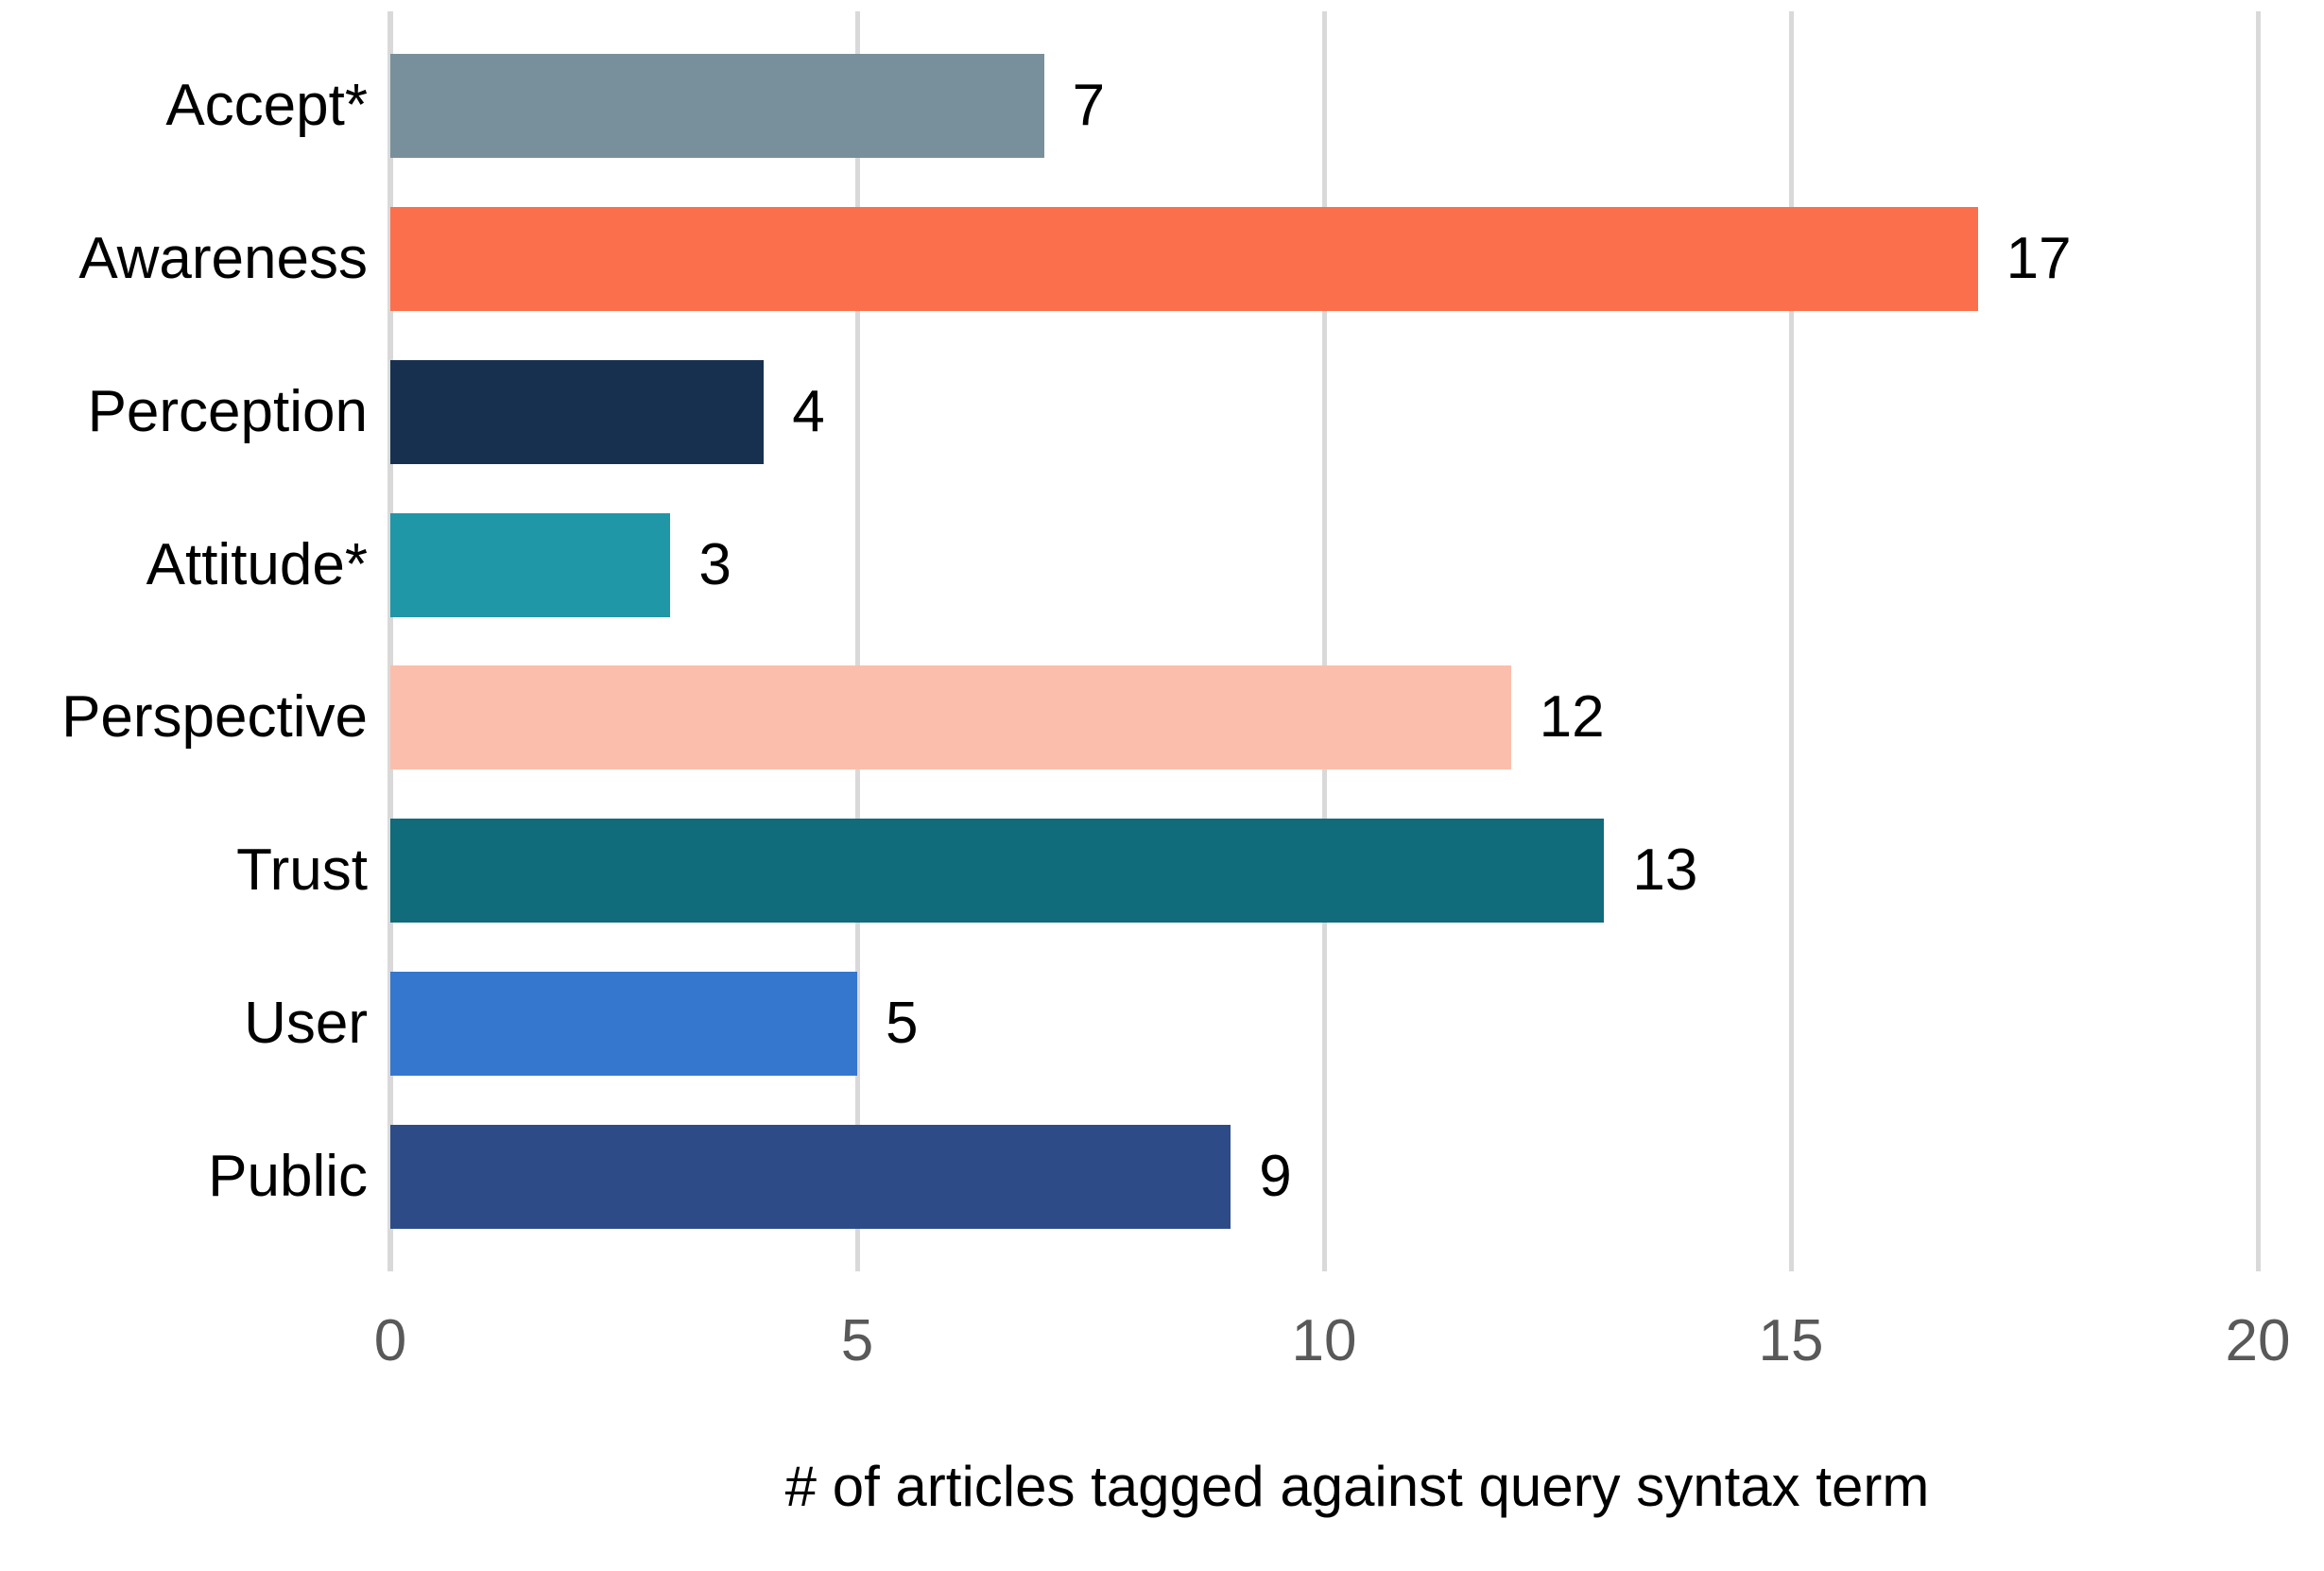 The image size is (2324, 1571). What do you see at coordinates (223, 258) in the screenshot?
I see `category-label: Awareness` at bounding box center [223, 258].